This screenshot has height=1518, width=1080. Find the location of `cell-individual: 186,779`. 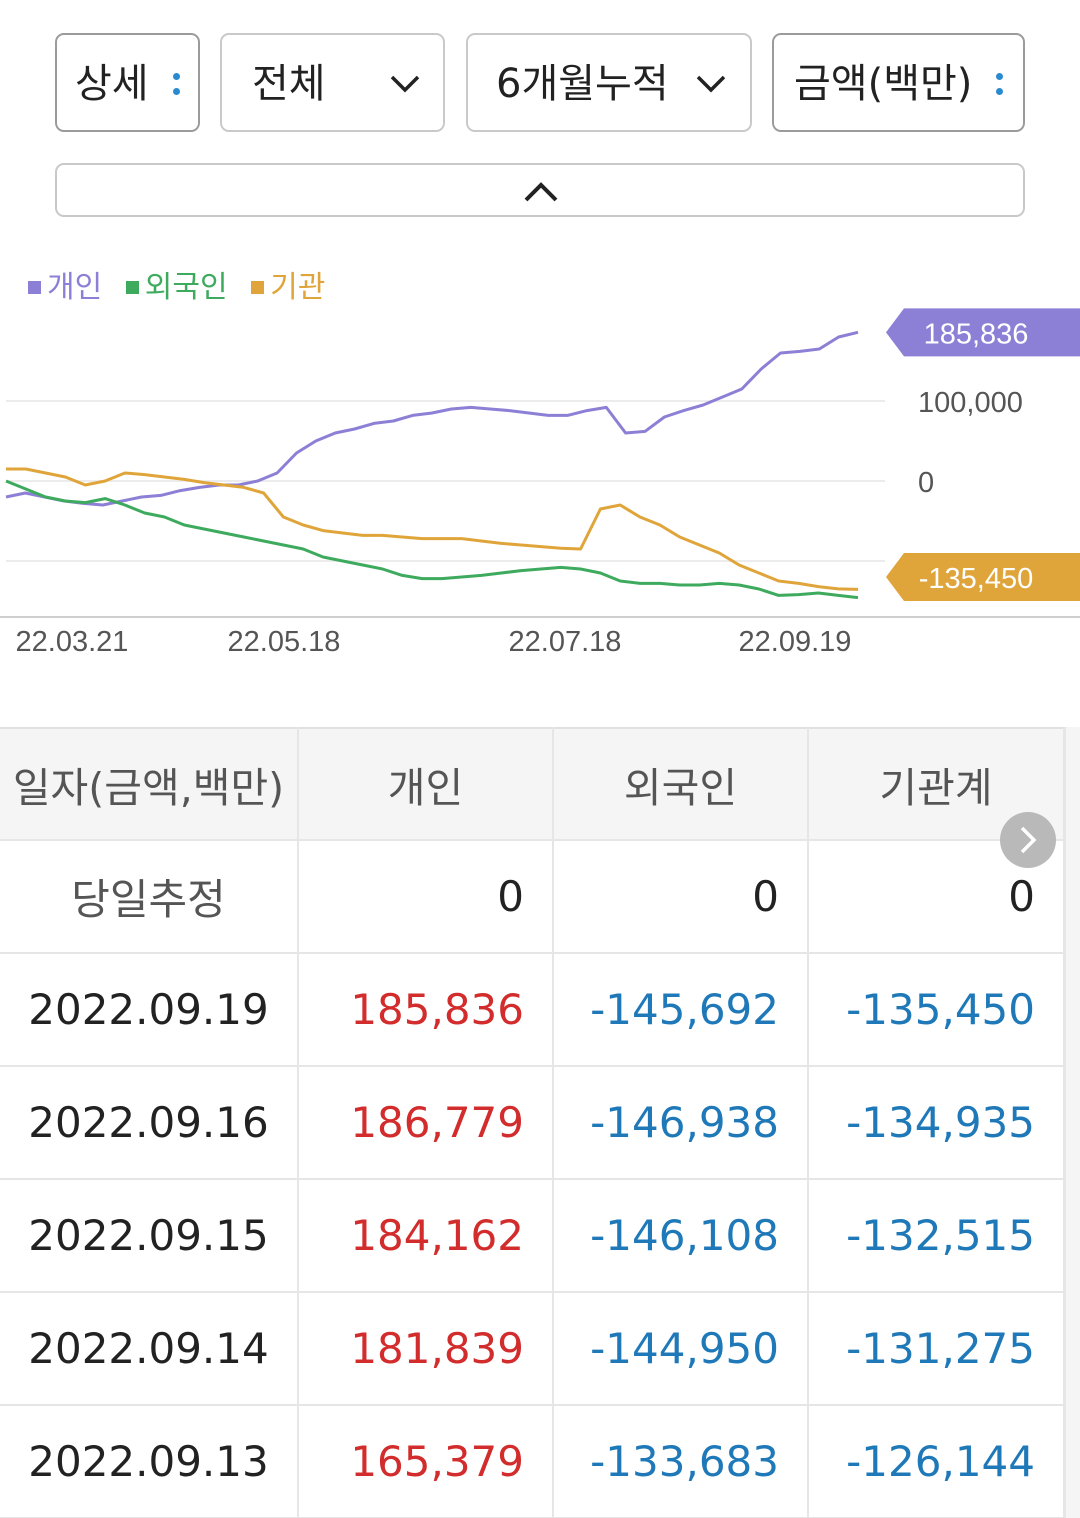

cell-individual: 186,779 is located at coordinates (426, 1123).